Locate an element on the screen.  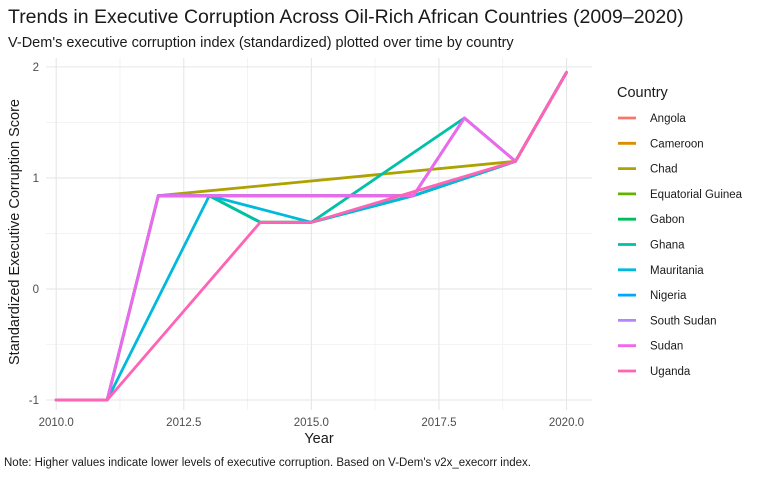
legend-label: Chad is located at coordinates (664, 170).